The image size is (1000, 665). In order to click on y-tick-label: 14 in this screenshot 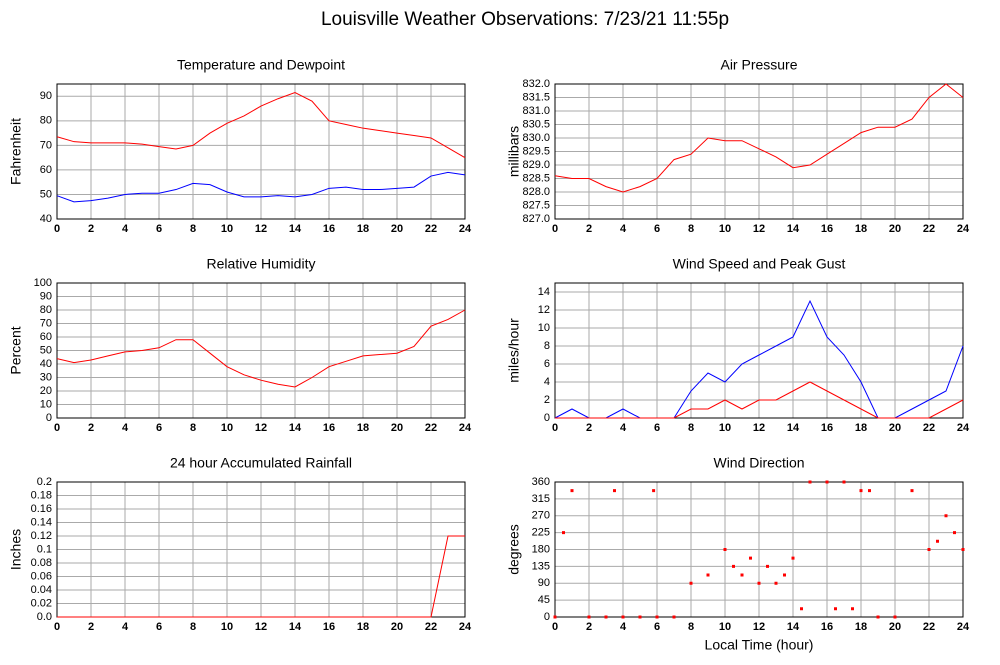, I will do `click(544, 292)`.